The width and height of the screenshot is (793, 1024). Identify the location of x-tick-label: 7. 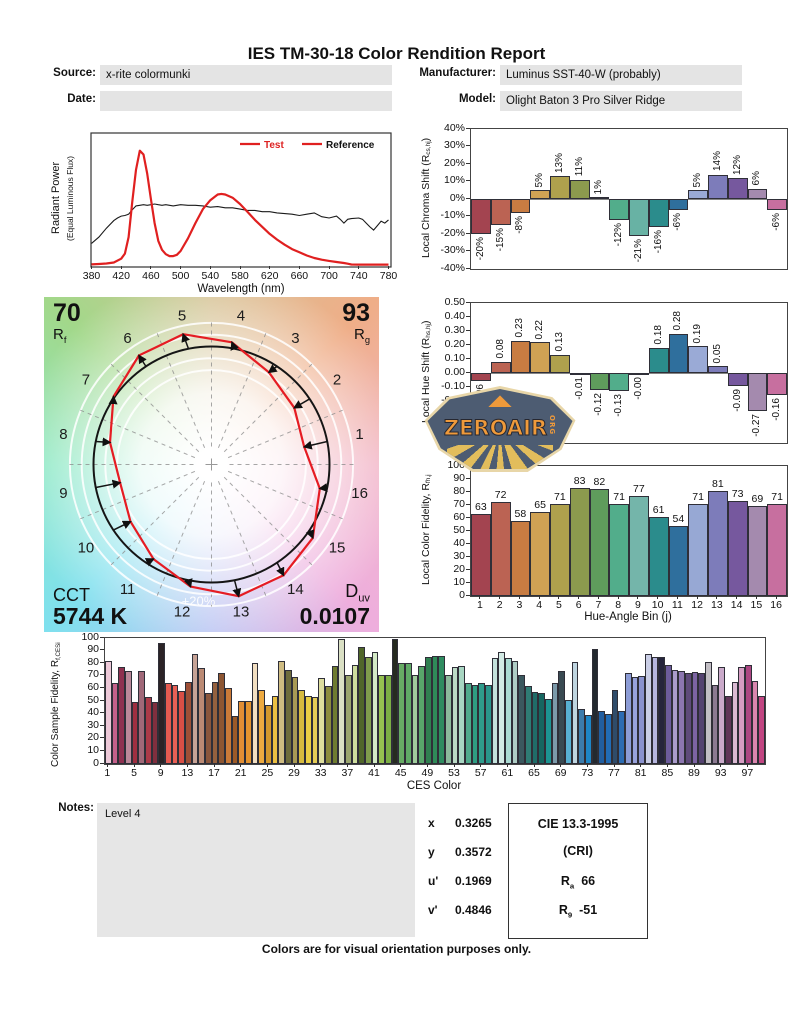
(598, 605).